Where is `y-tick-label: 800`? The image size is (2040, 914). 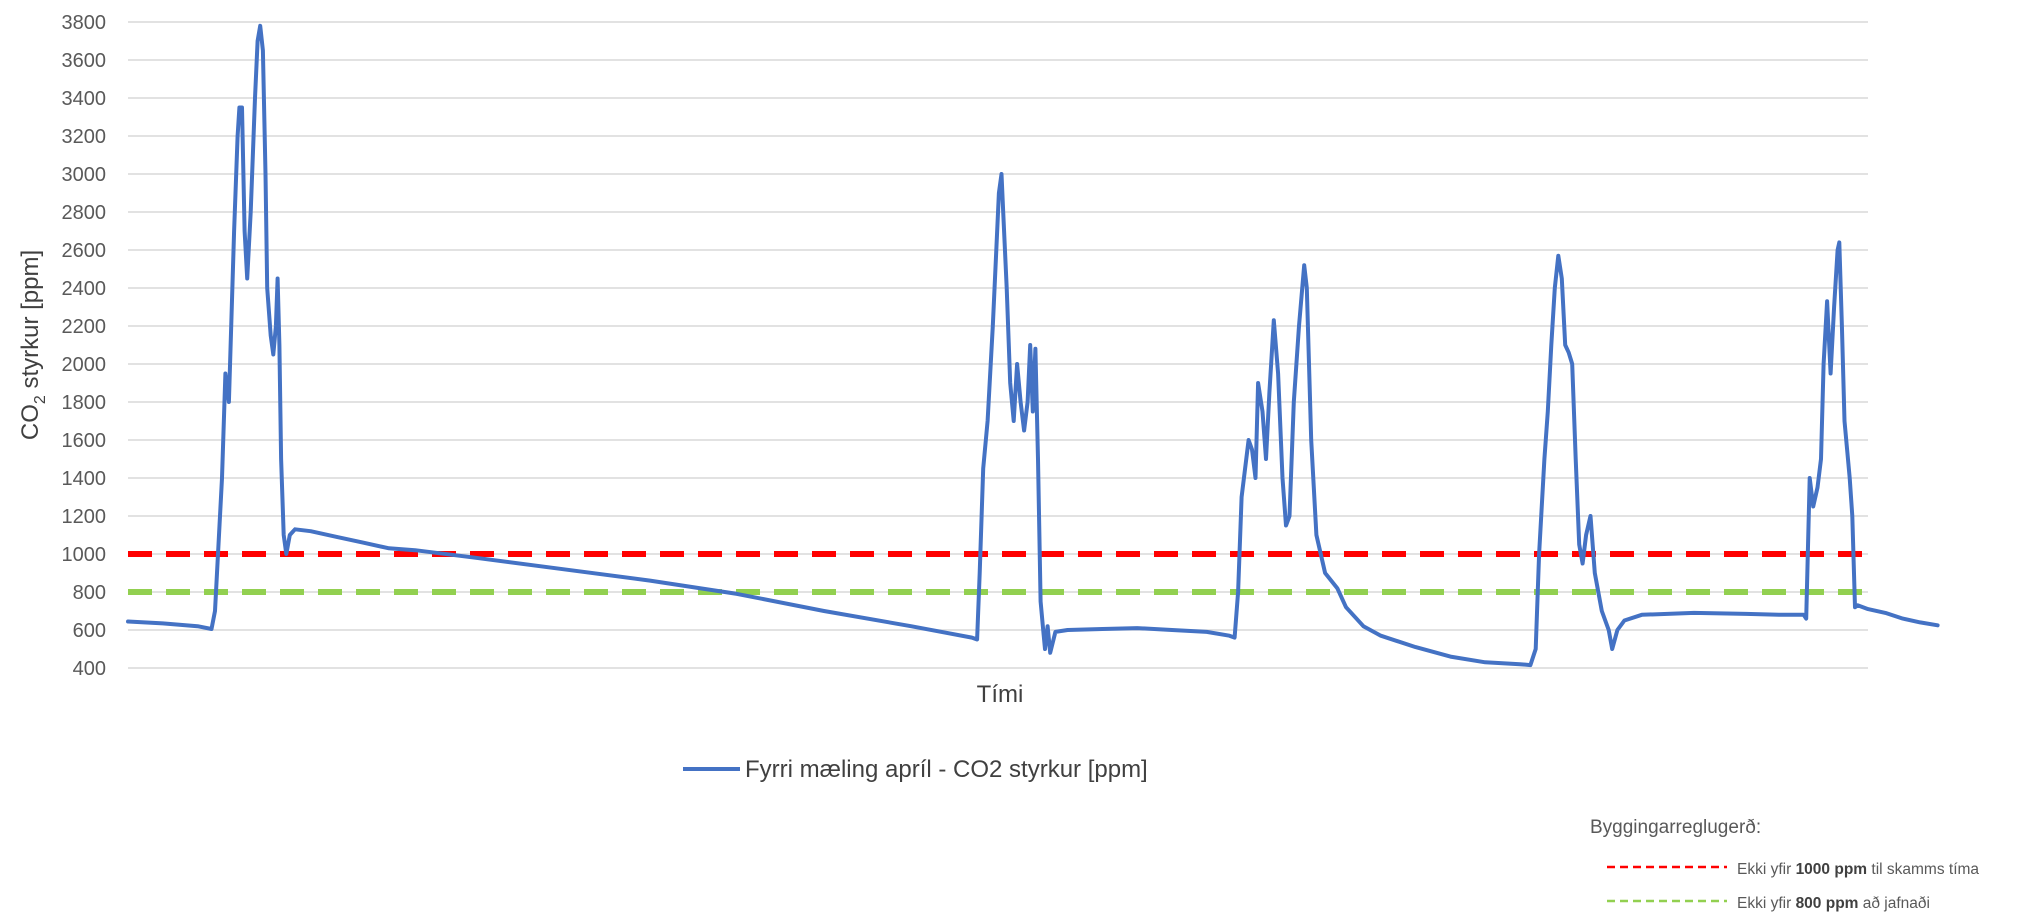
y-tick-label: 800 is located at coordinates (89, 593).